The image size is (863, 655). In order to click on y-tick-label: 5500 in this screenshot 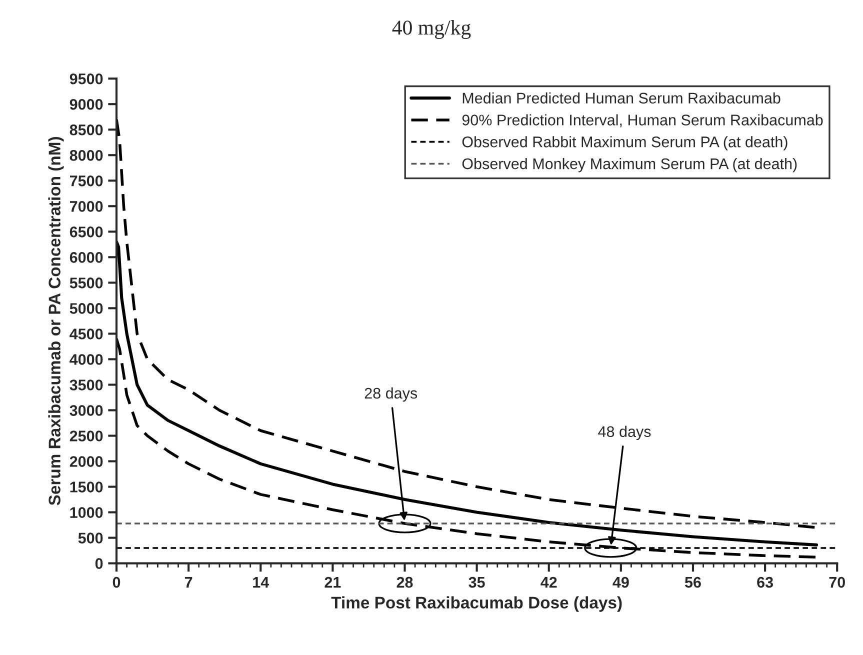, I will do `click(86, 283)`.